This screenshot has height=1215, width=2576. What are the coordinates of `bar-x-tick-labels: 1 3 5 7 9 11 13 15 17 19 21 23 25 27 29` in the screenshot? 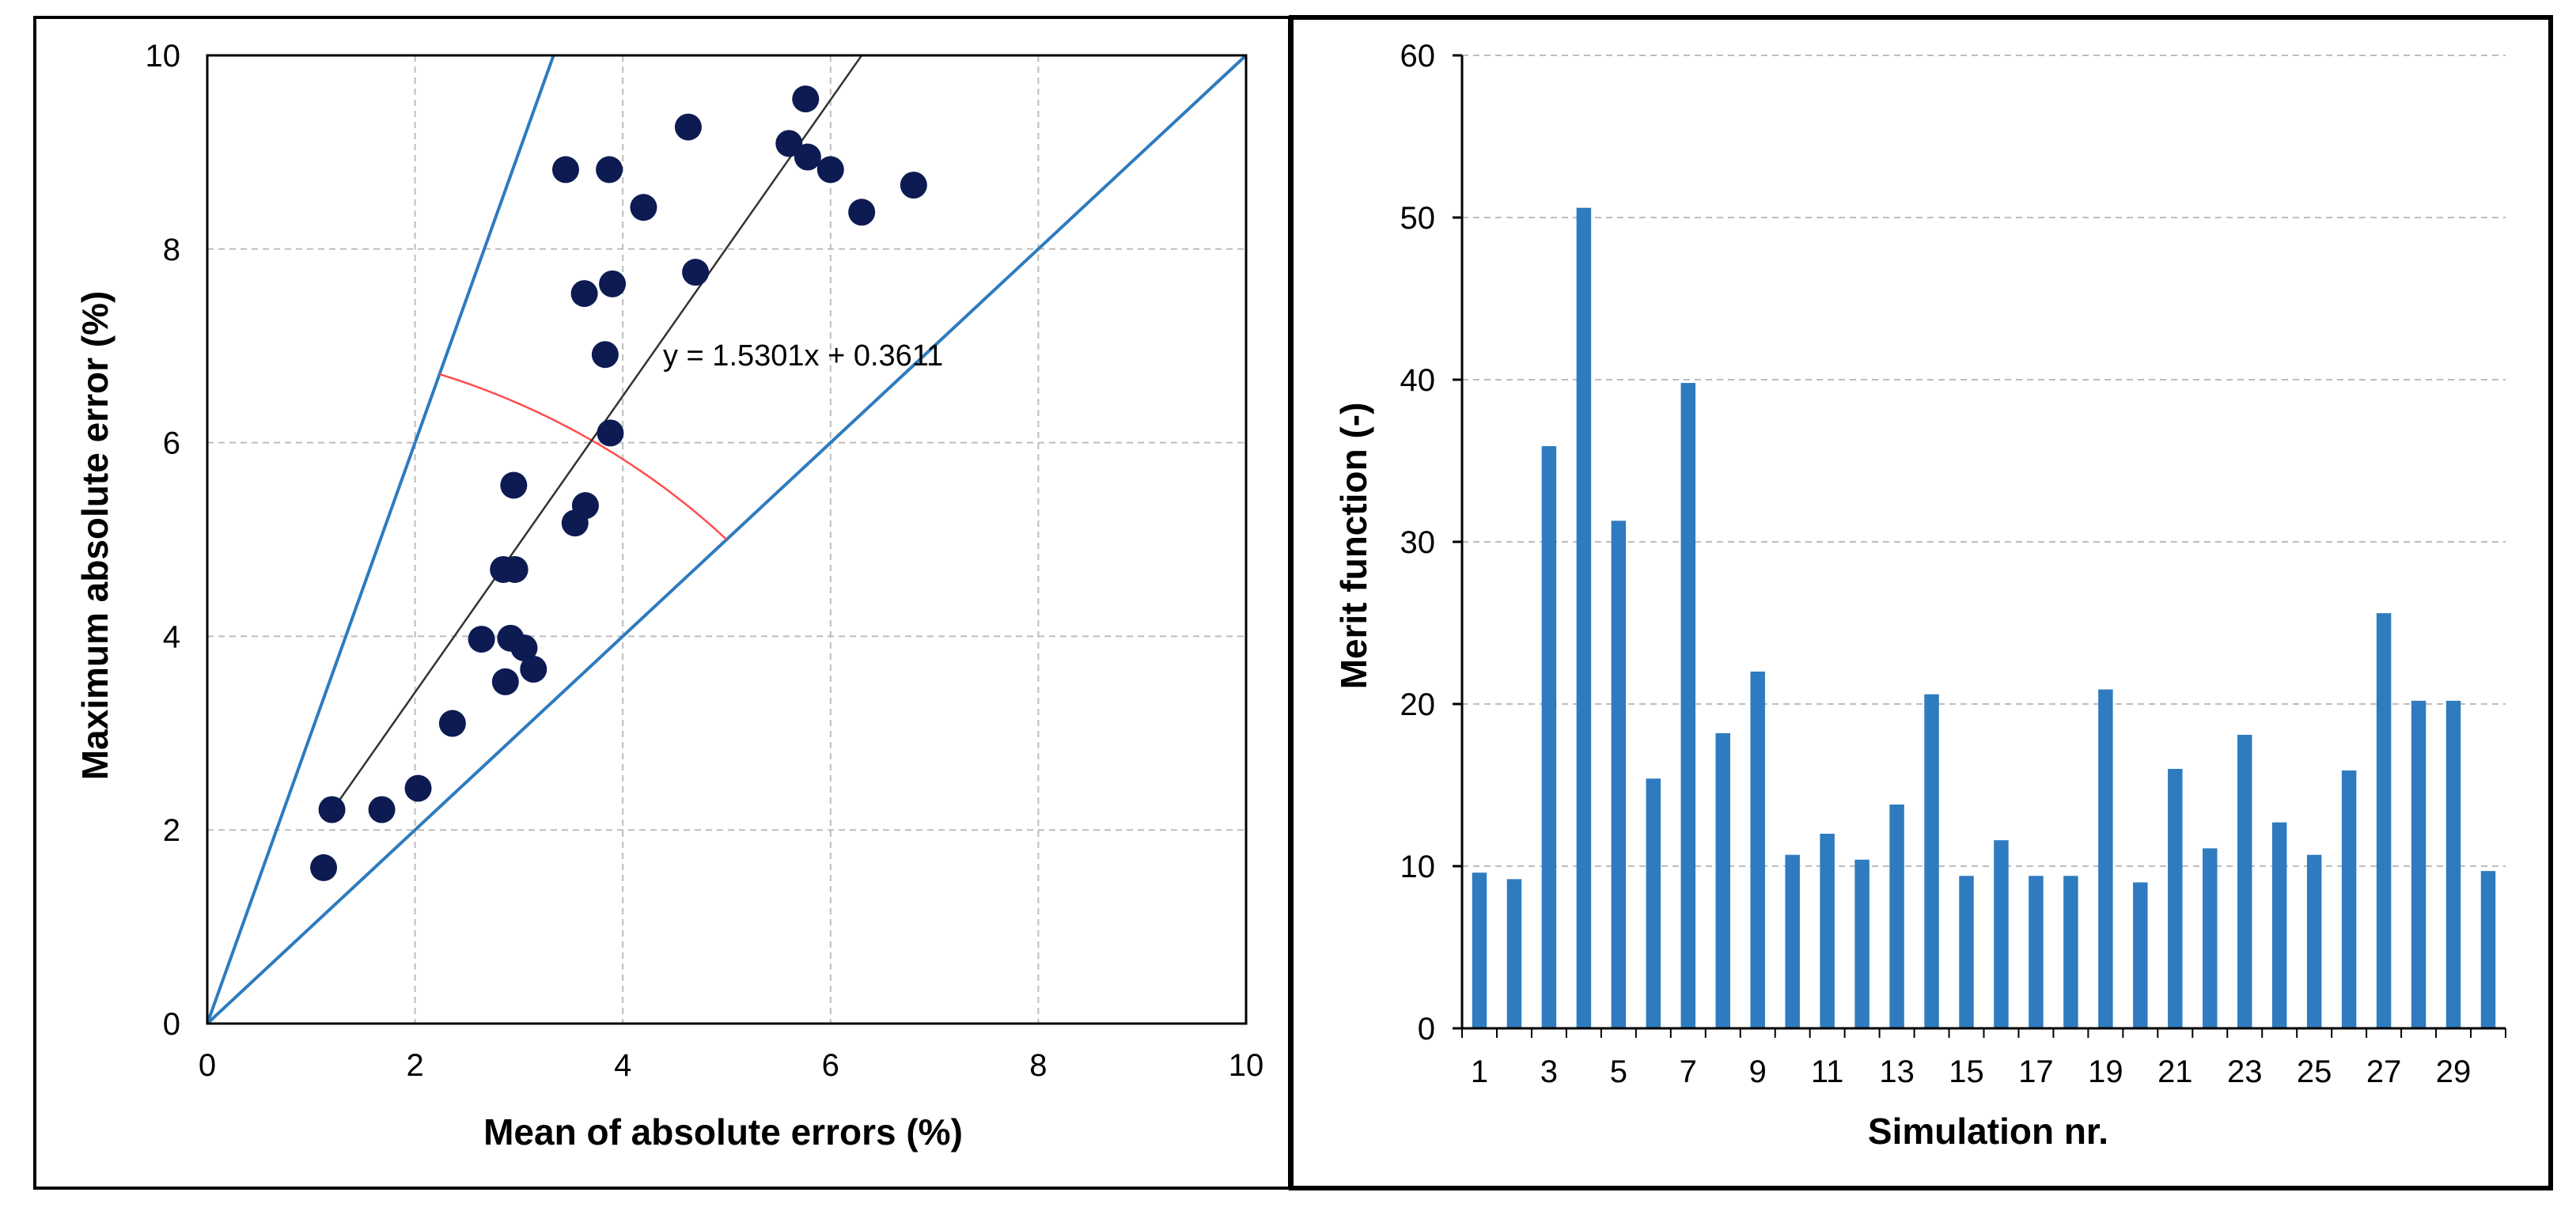 It's located at (1971, 1071).